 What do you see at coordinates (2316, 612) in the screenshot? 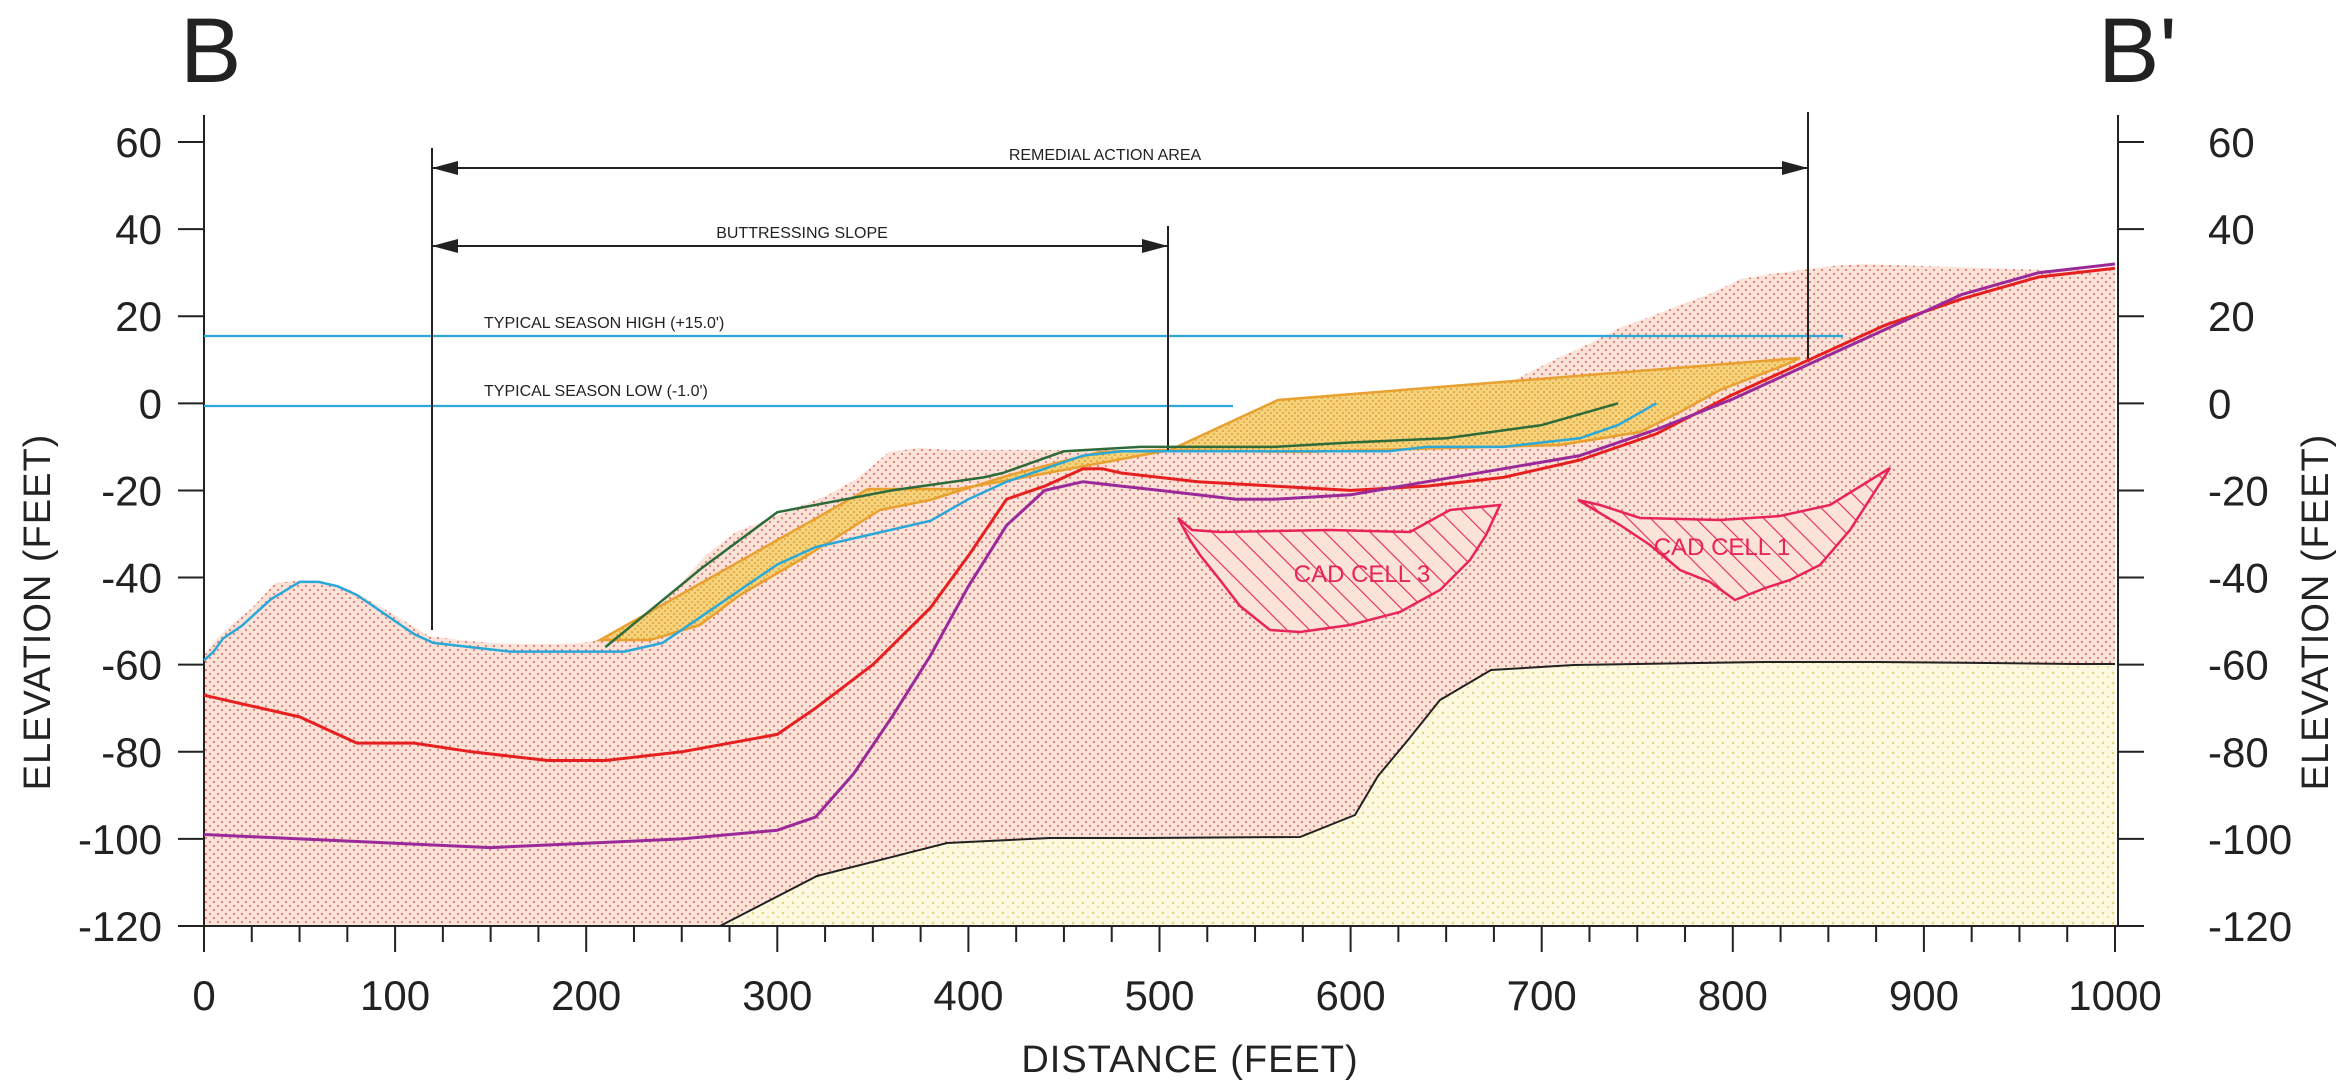
I see `y-axis-title-right: ELEVATION (FEET)` at bounding box center [2316, 612].